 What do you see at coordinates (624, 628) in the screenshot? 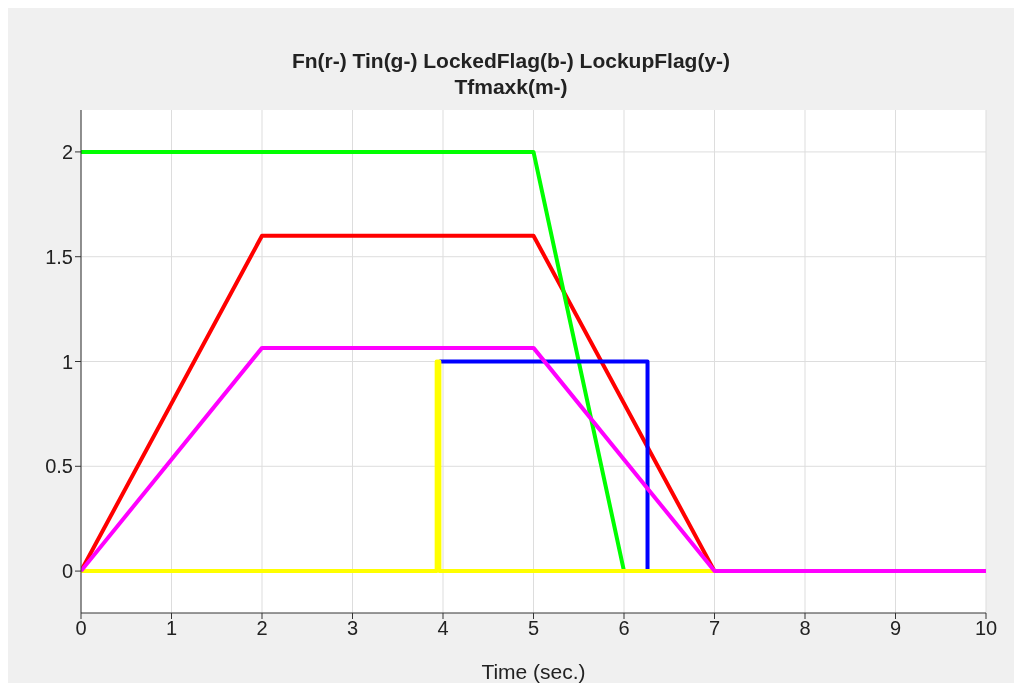
I see `x-tick-label: 6` at bounding box center [624, 628].